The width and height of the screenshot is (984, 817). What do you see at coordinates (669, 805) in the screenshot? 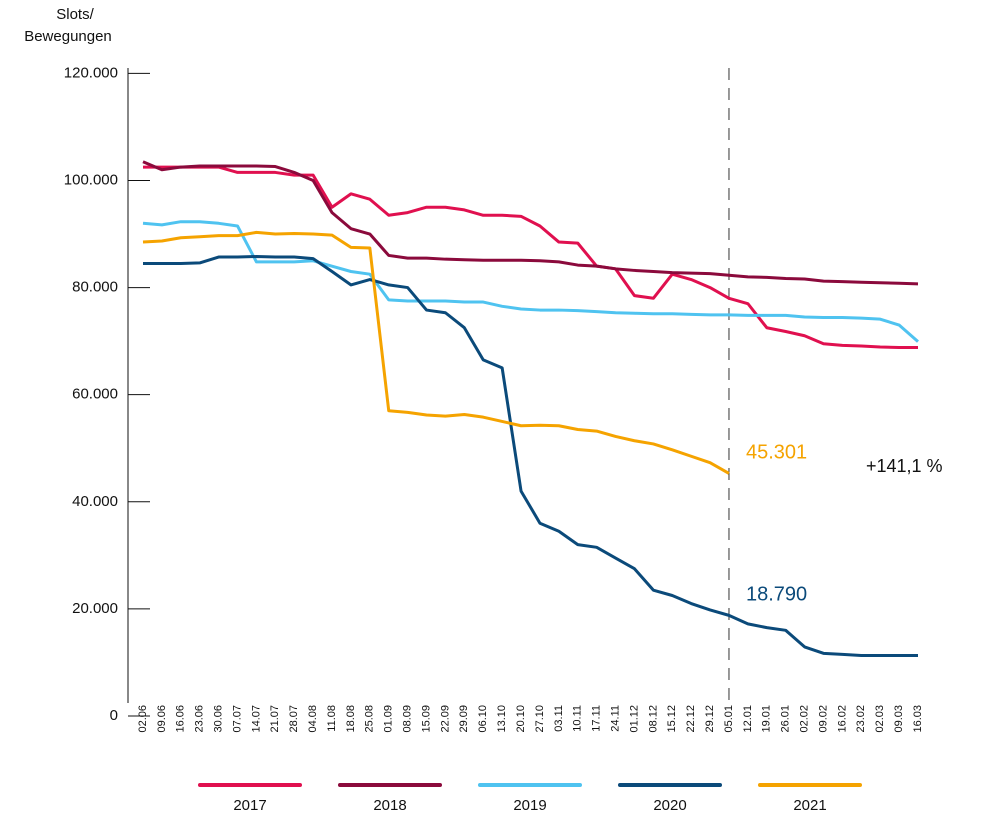
I see `legend-label: 2020` at bounding box center [669, 805].